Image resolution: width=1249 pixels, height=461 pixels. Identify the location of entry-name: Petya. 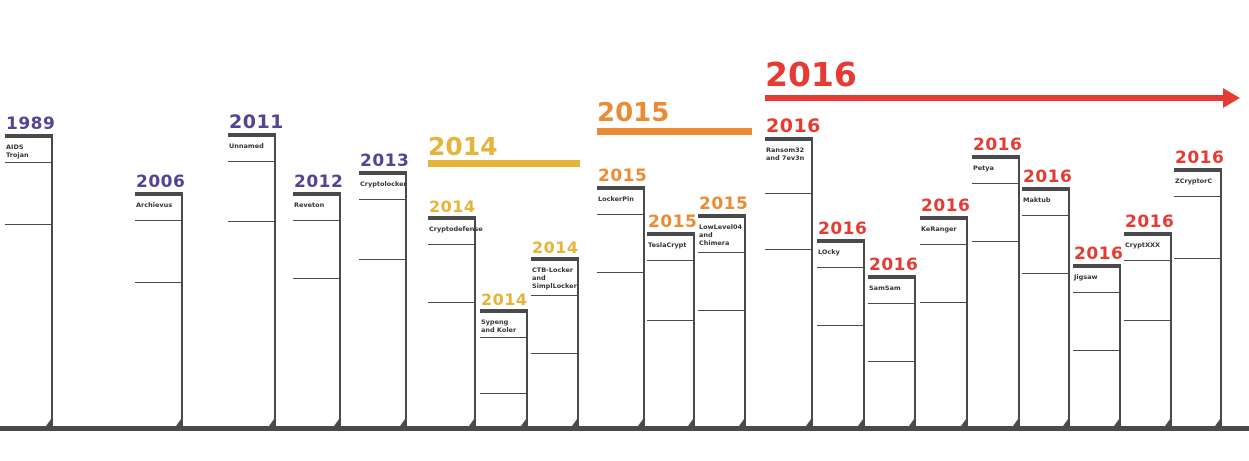
(983, 168).